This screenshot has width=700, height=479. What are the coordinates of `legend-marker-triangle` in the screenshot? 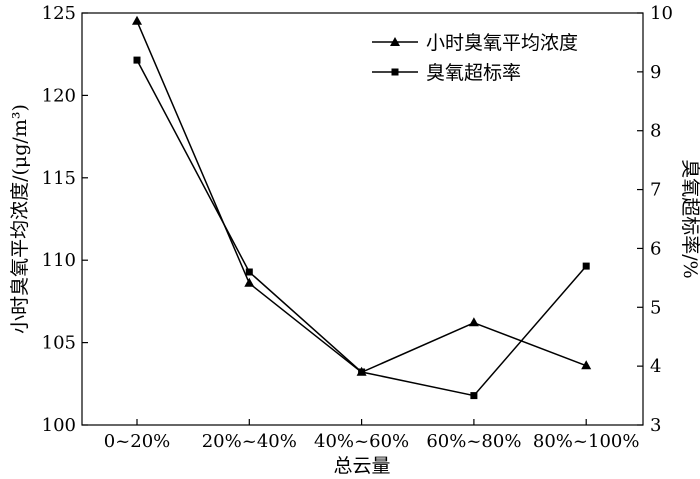 It's located at (395, 41).